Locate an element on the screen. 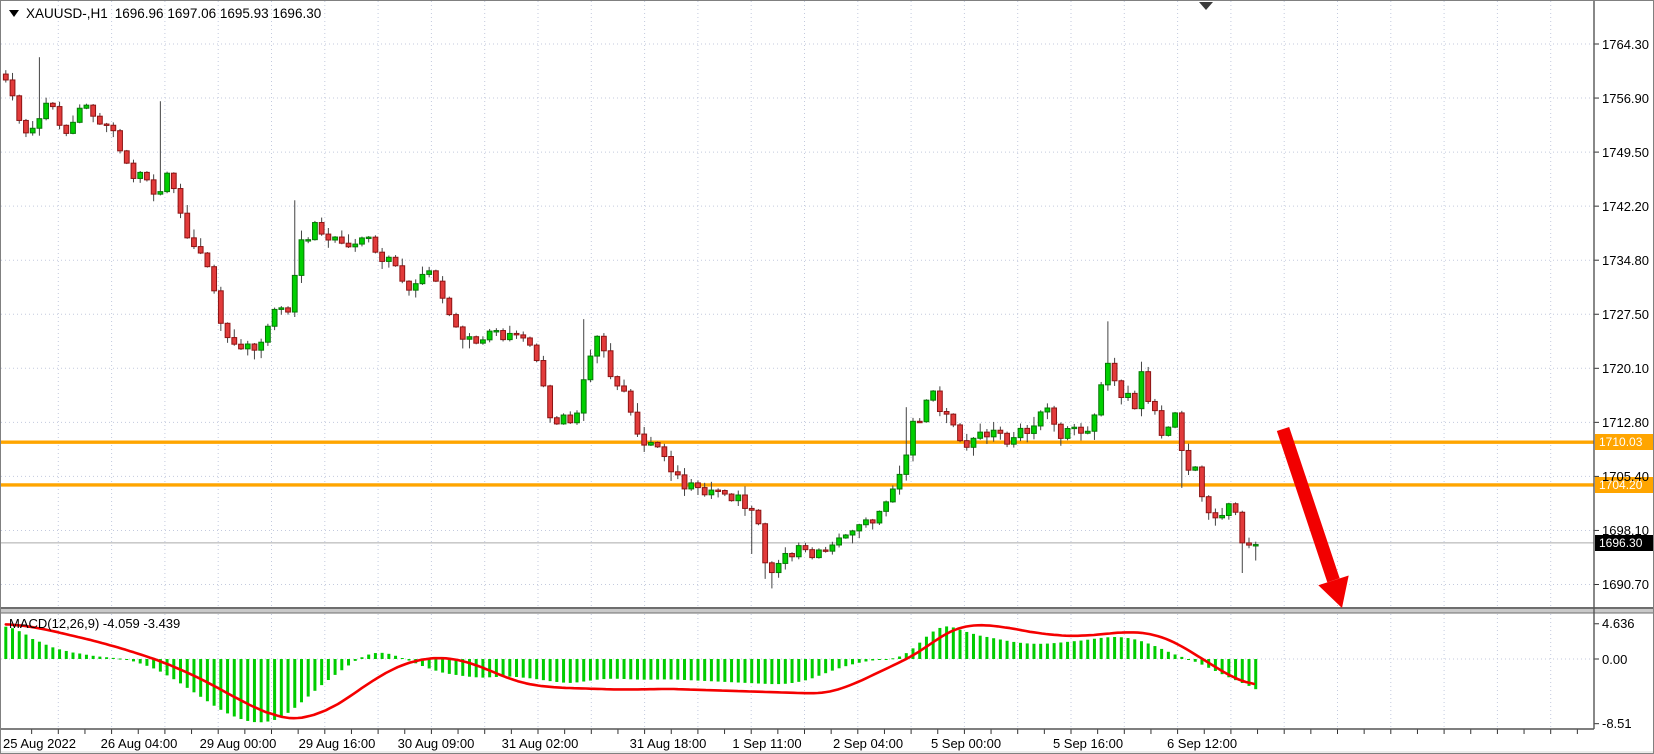  time-axis-label: 26 Aug 04:00 is located at coordinates (139, 743).